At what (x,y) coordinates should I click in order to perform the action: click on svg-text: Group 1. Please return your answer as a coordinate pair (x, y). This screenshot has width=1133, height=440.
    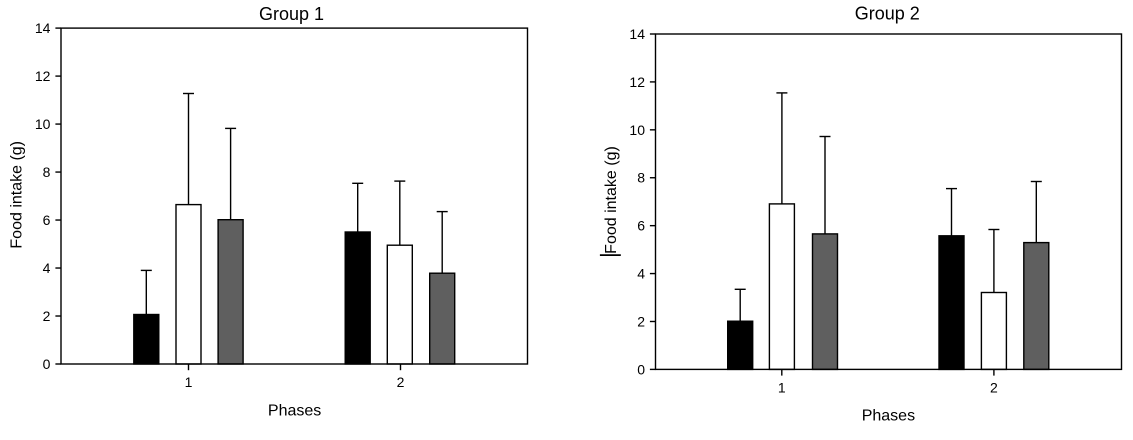
    Looking at the image, I should click on (291, 14).